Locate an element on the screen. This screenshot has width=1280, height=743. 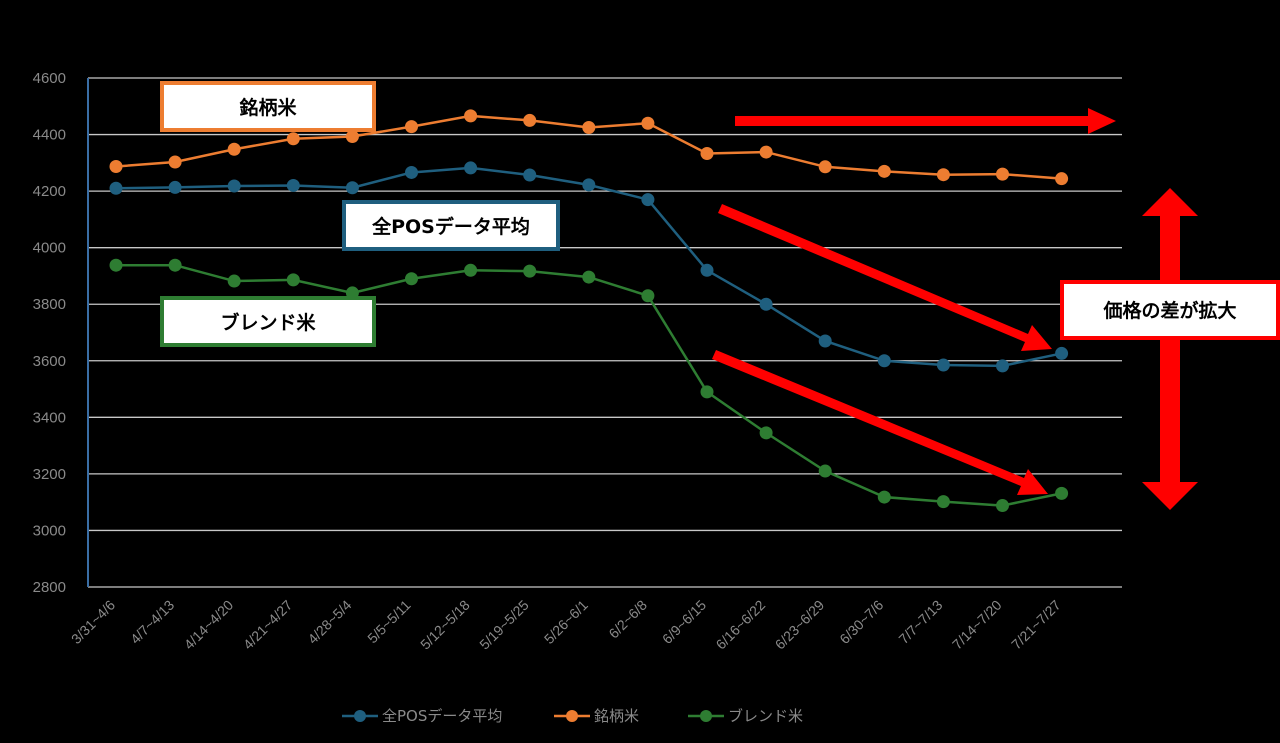
y-tick-label: 3800 is located at coordinates (49, 304).